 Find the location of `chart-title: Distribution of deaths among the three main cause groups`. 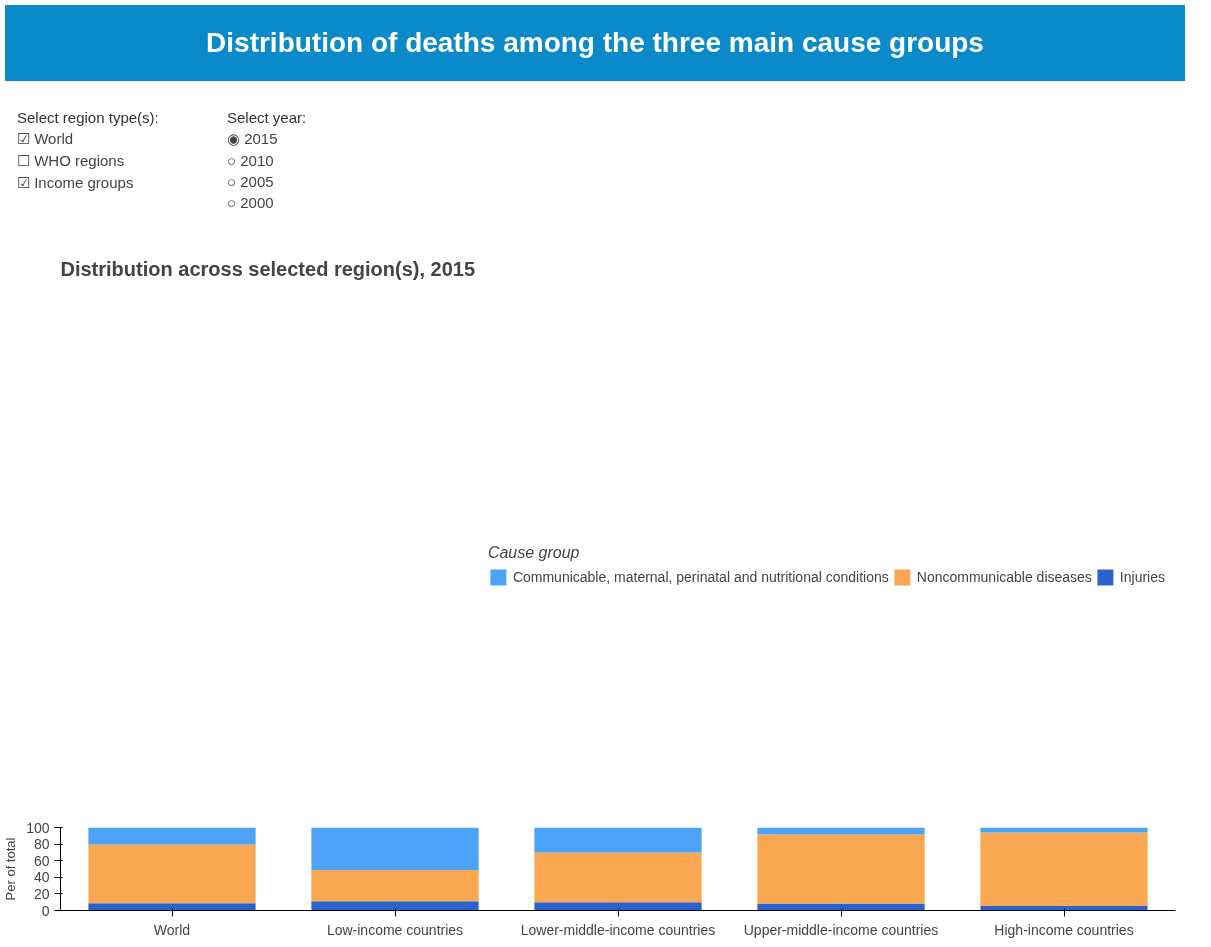

chart-title: Distribution of deaths among the three main cause groups is located at coordinates (595, 43).